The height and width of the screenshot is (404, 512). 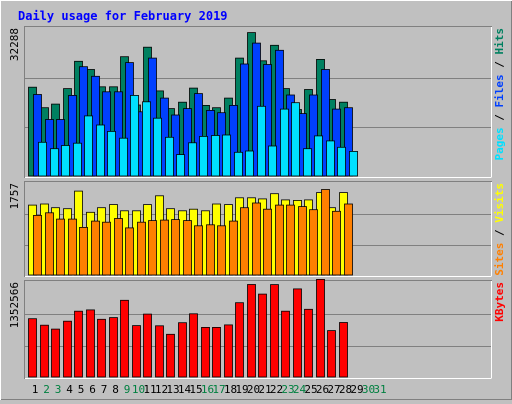 I want to click on x-tick-label-day-3: 3, so click(x=58, y=389).